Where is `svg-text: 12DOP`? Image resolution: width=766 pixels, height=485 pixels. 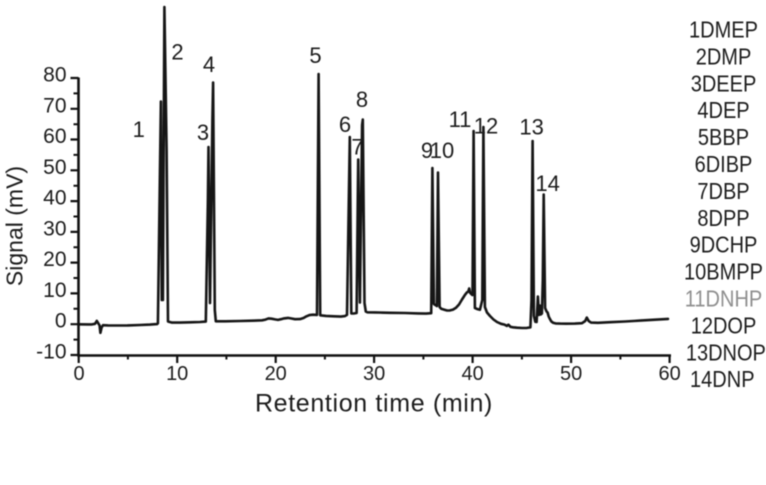 svg-text: 12DOP is located at coordinates (724, 325).